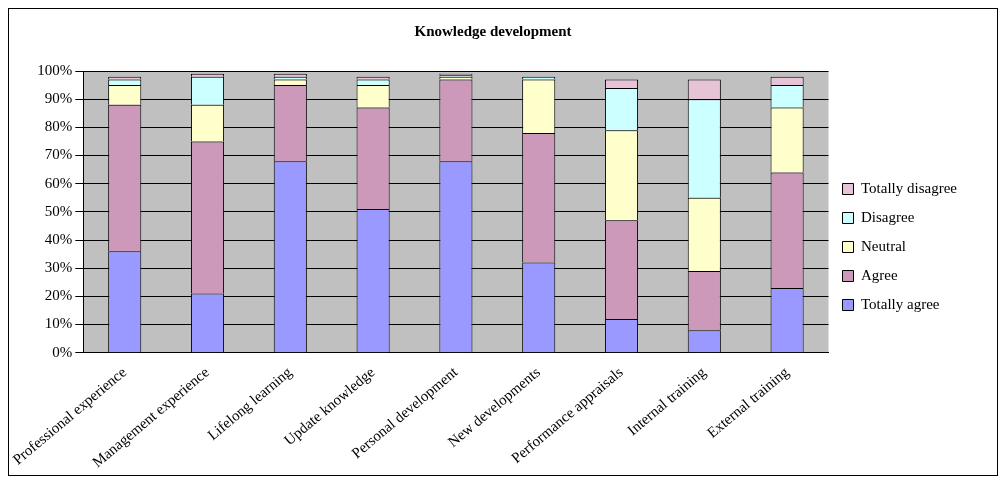  Describe the element at coordinates (58, 126) in the screenshot. I see `y-tick-label: 80%` at that location.